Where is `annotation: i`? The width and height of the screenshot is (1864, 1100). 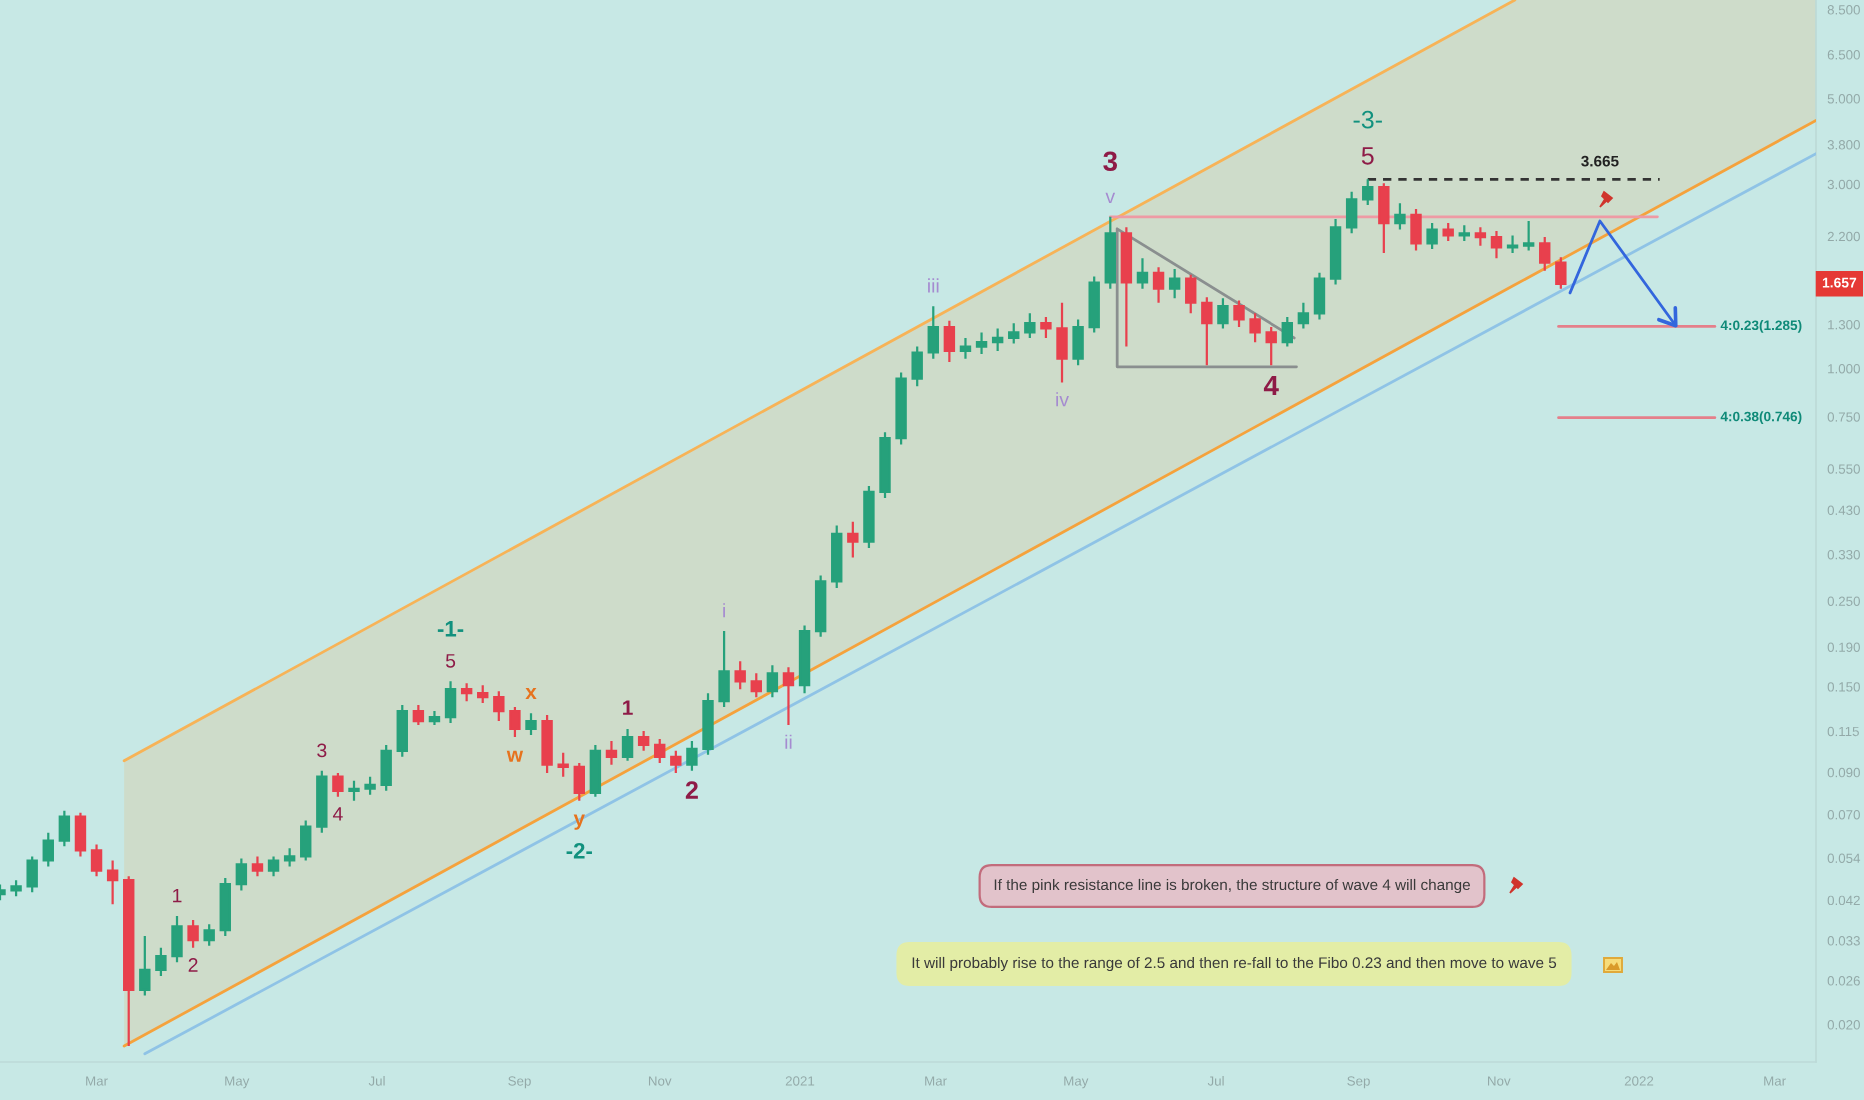
annotation: i is located at coordinates (724, 610).